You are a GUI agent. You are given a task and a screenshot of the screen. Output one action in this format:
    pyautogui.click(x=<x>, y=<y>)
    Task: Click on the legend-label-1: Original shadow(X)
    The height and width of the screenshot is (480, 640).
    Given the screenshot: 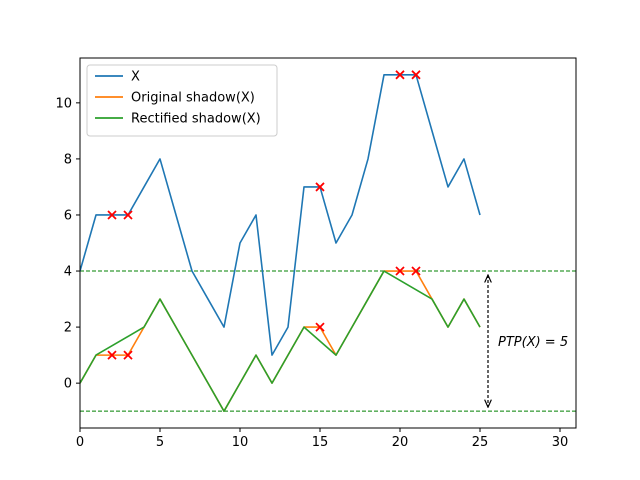 What is the action you would take?
    pyautogui.click(x=193, y=98)
    